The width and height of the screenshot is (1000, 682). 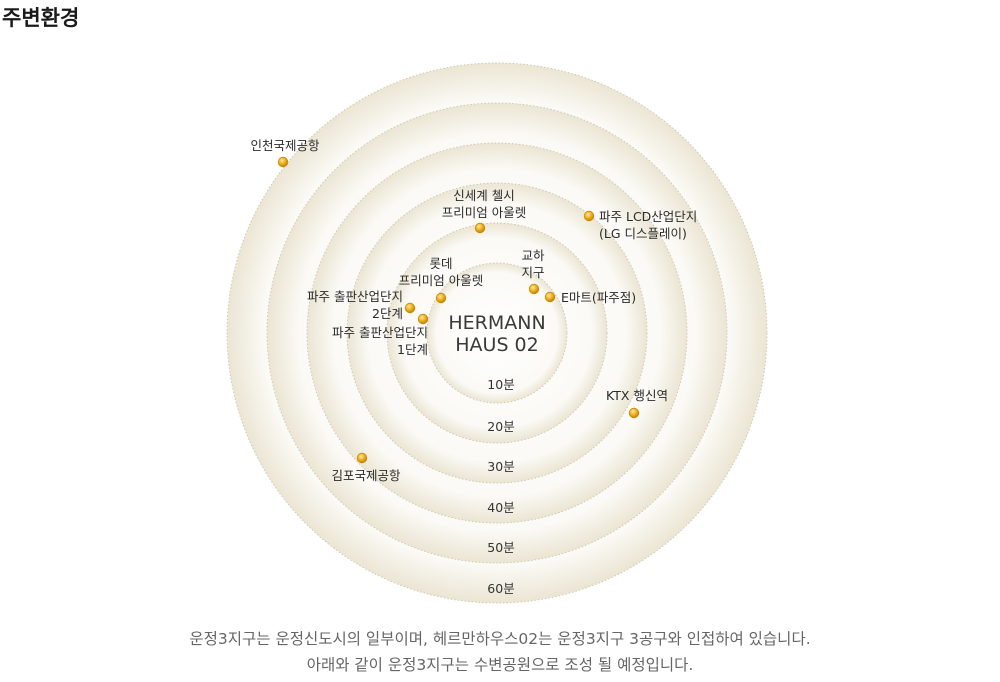 I want to click on place-label: 지구, so click(x=532, y=272).